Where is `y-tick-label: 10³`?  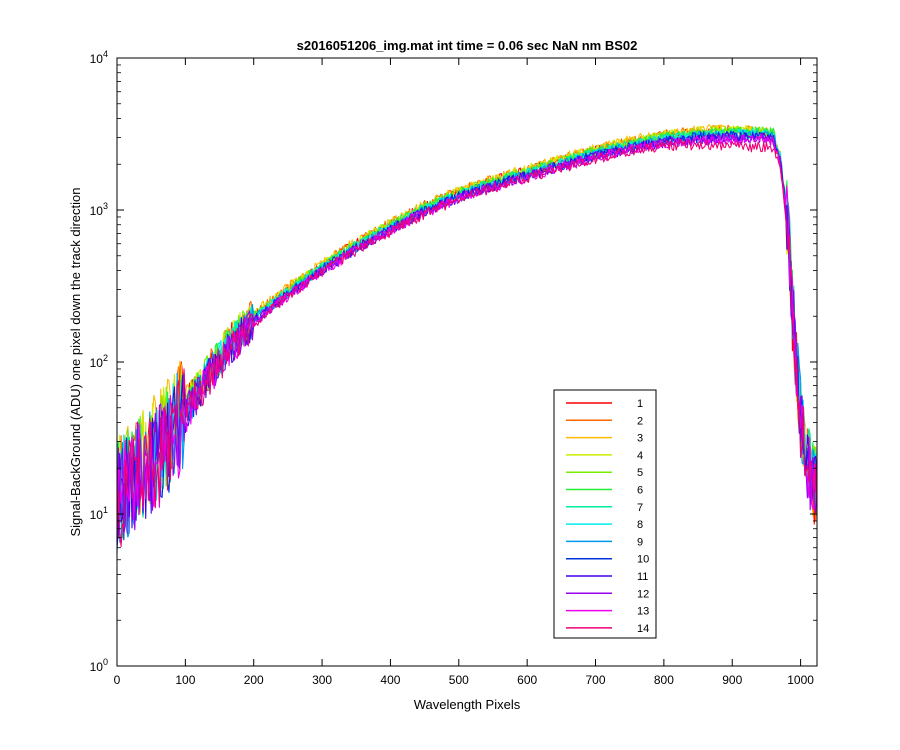
y-tick-label: 10³ is located at coordinates (99, 209).